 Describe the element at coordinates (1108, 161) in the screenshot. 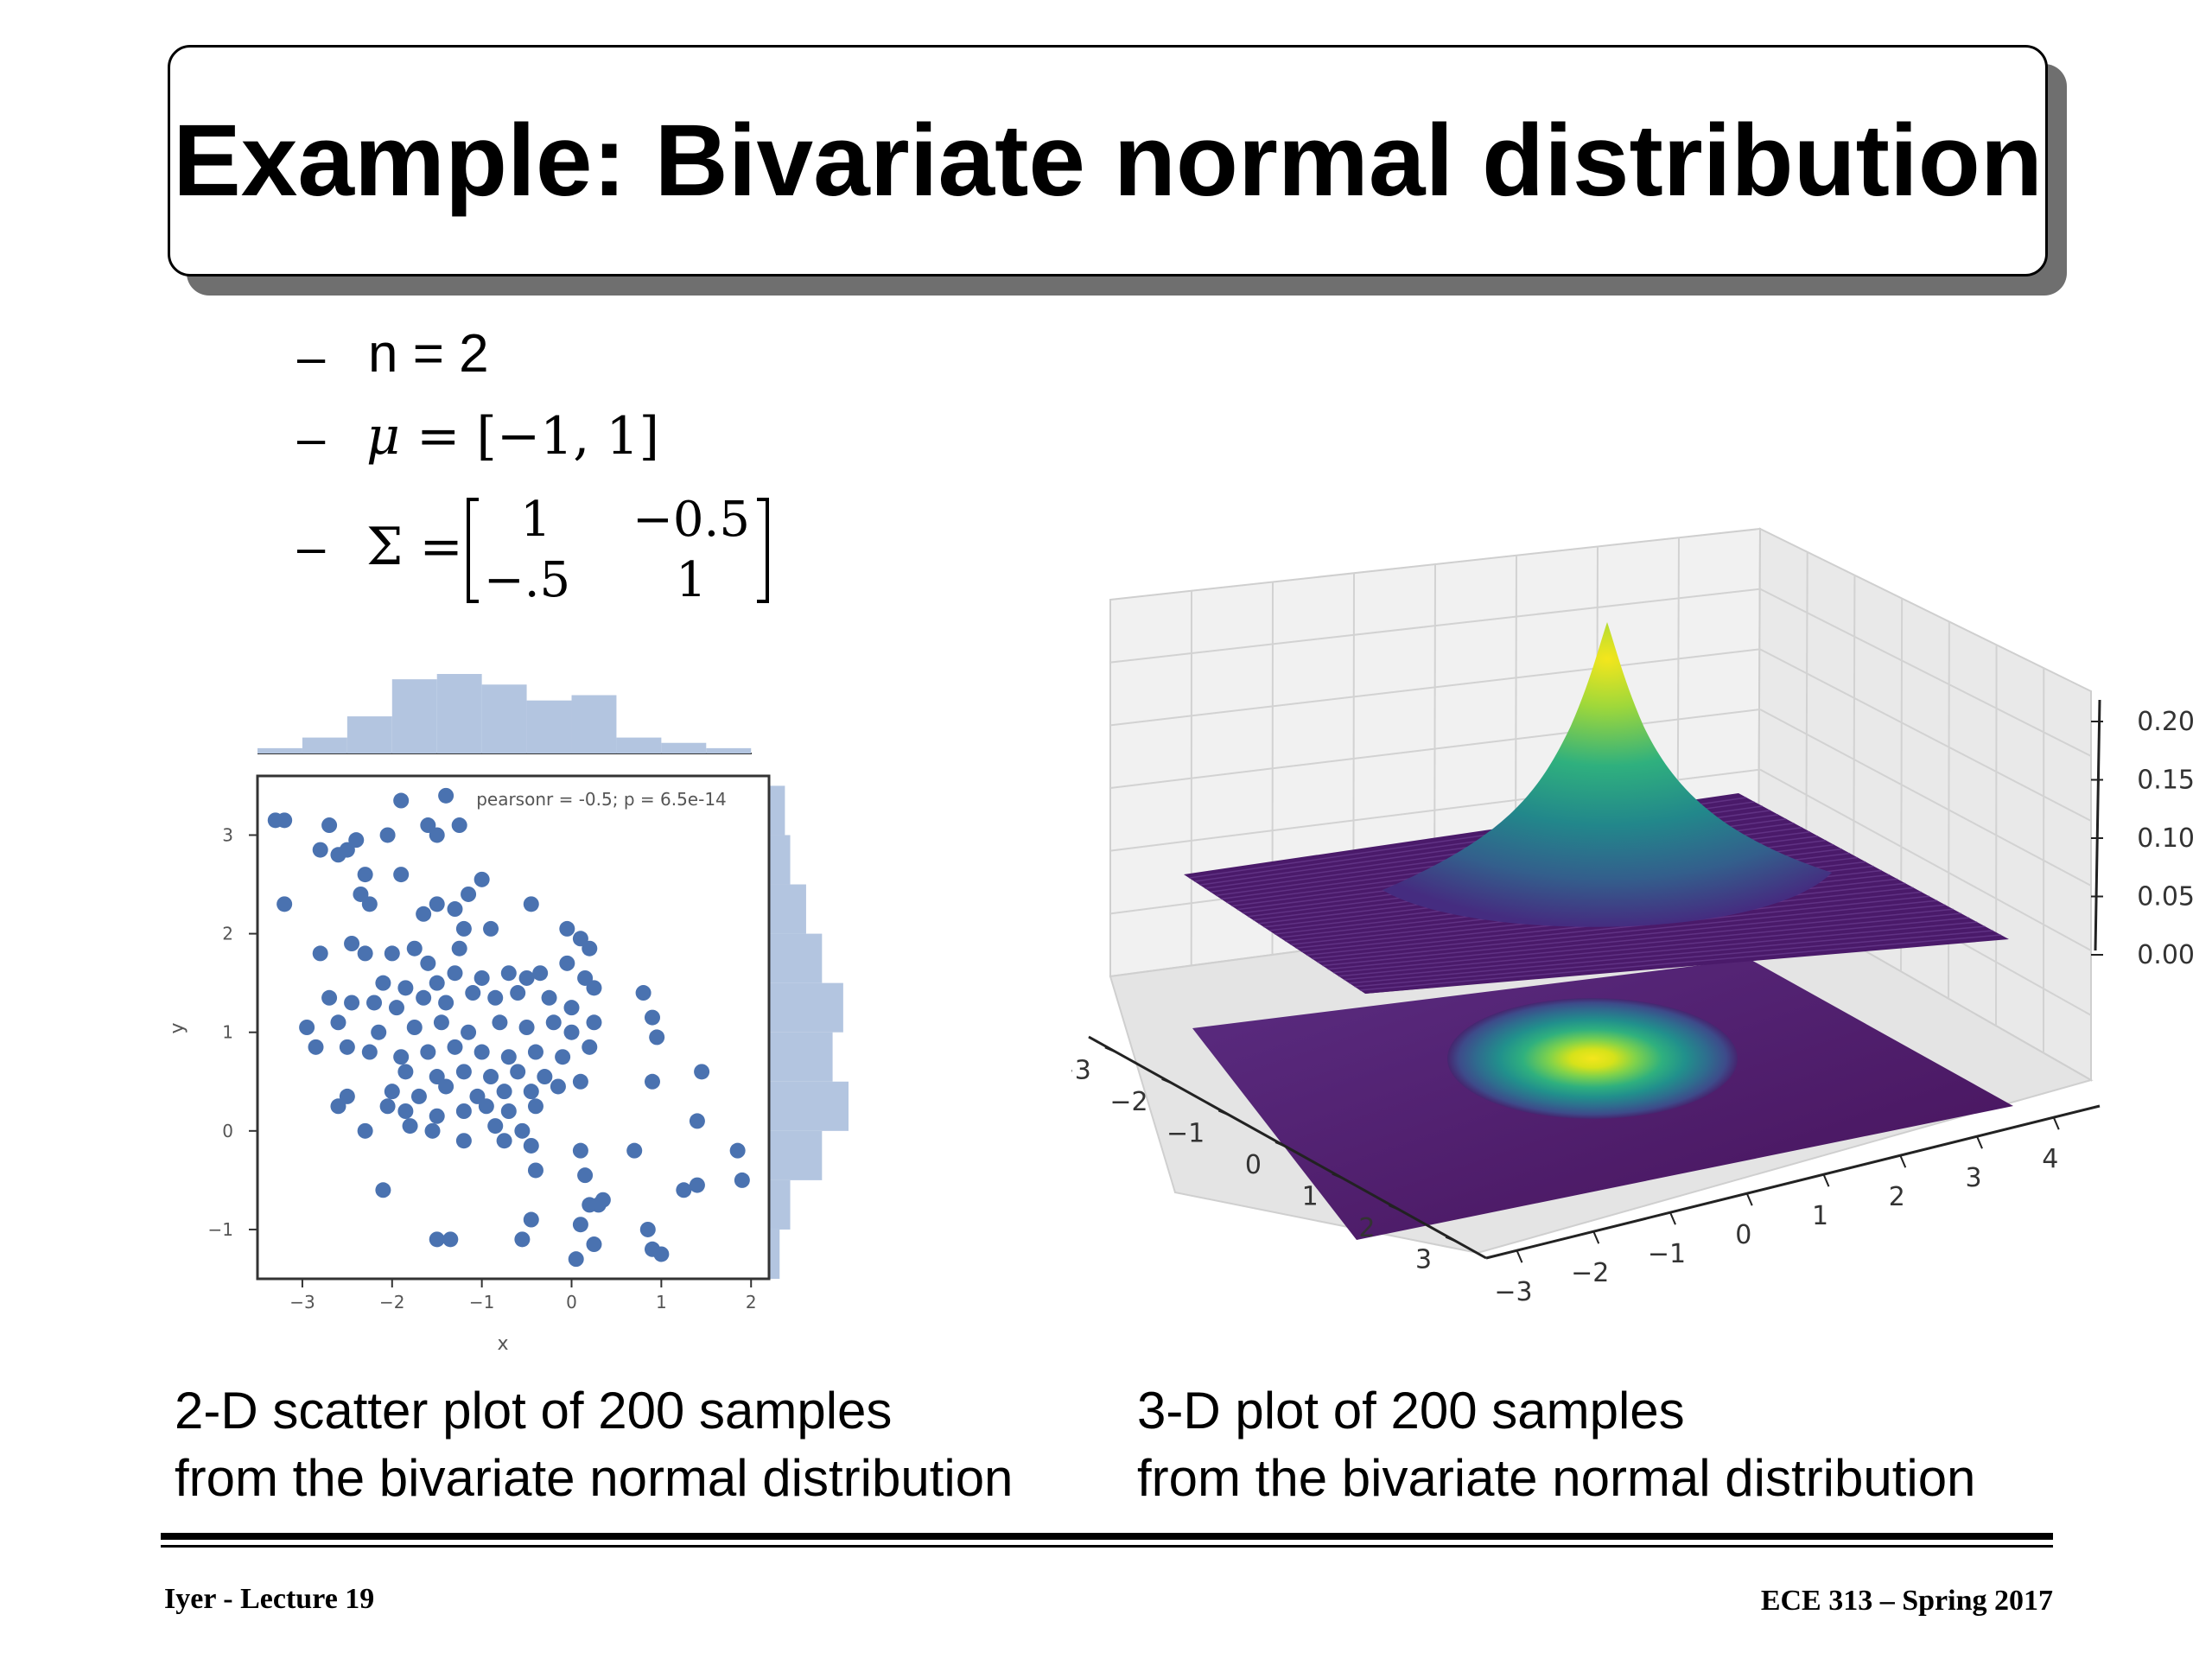

I see `slide-title: Example: Bivariate normal distribution` at that location.